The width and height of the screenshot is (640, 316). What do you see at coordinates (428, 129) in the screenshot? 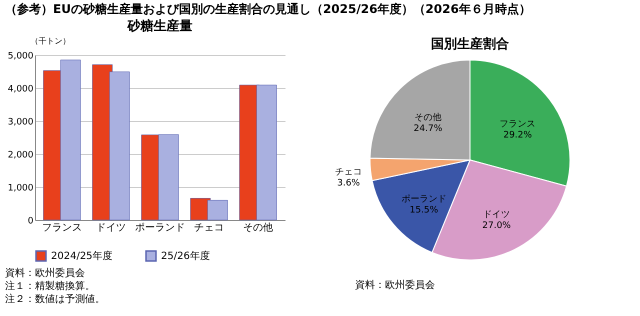
I see `data-label: 24.7%` at bounding box center [428, 129].